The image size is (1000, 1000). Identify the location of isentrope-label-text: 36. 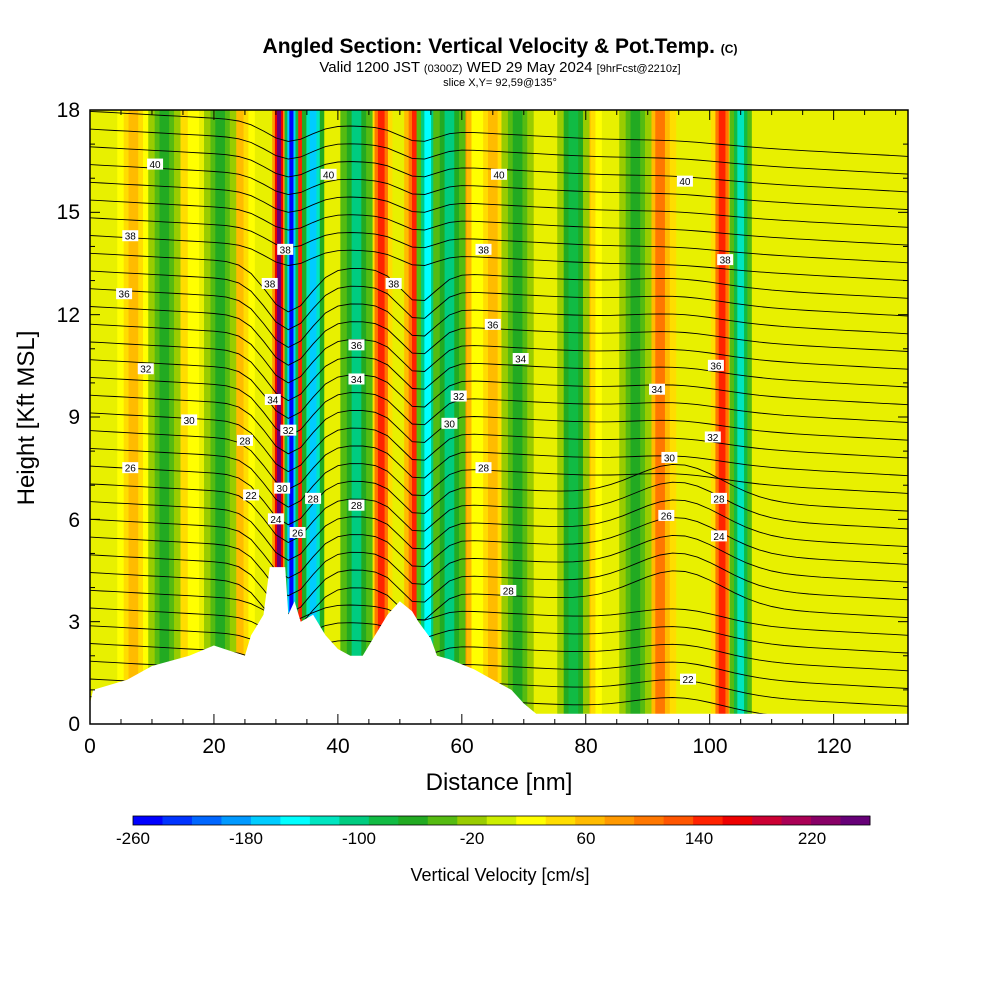
(716, 366).